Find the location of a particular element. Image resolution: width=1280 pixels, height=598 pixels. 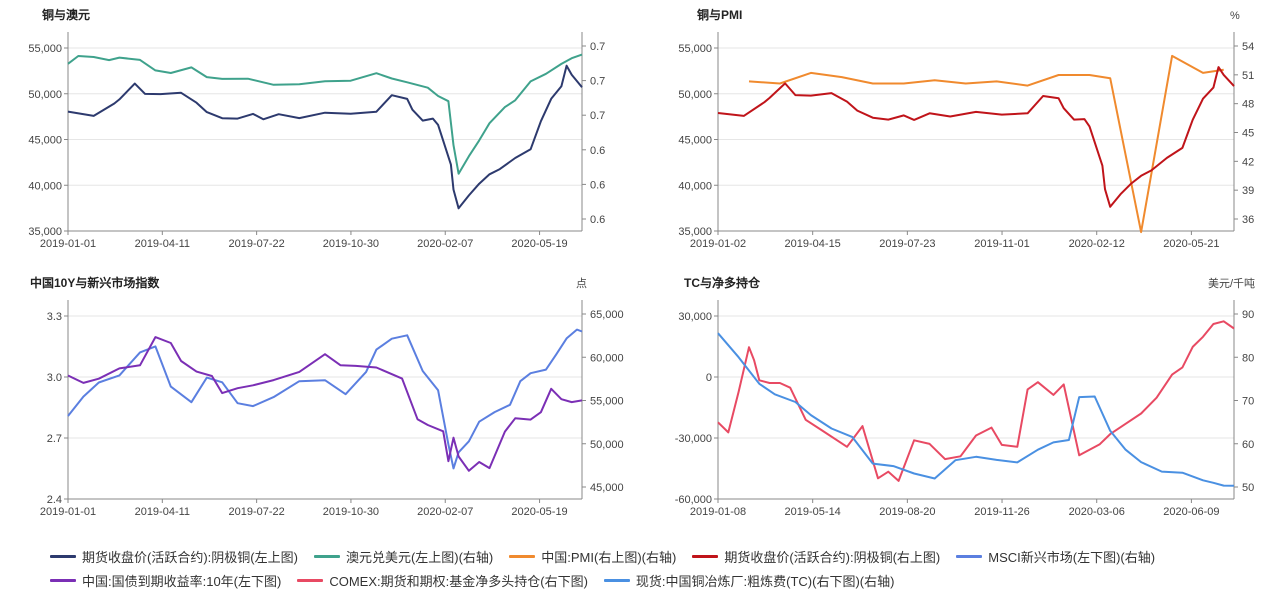

legend-label: MSCI新兴市场(左下图)(右轴) is located at coordinates (1072, 557).